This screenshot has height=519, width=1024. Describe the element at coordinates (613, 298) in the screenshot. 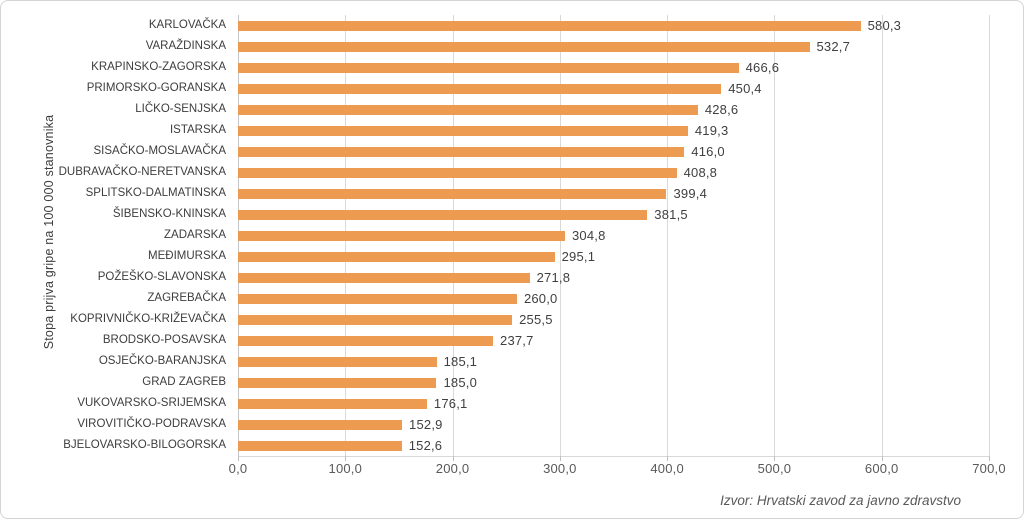

I see `bar-row: 260,0` at that location.